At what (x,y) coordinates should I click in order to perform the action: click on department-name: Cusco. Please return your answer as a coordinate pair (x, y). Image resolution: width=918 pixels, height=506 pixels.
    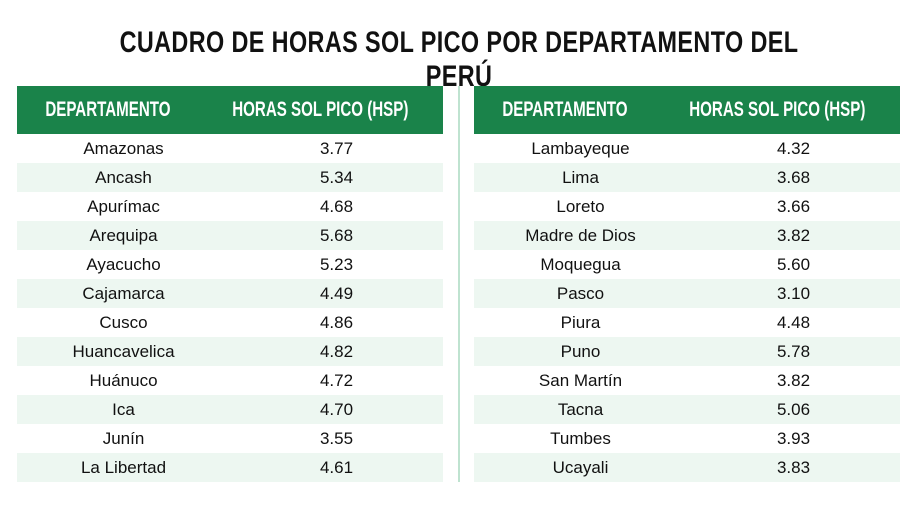
    Looking at the image, I should click on (123, 322).